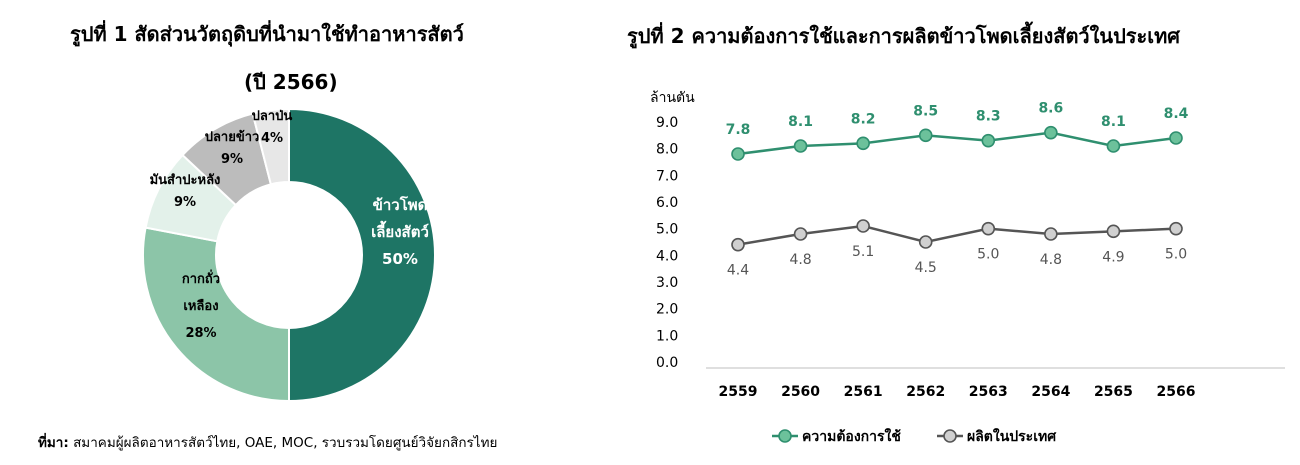 The image size is (1300, 465). Describe the element at coordinates (738, 392) in the screenshot. I see `x-tick-label: 2559` at that location.